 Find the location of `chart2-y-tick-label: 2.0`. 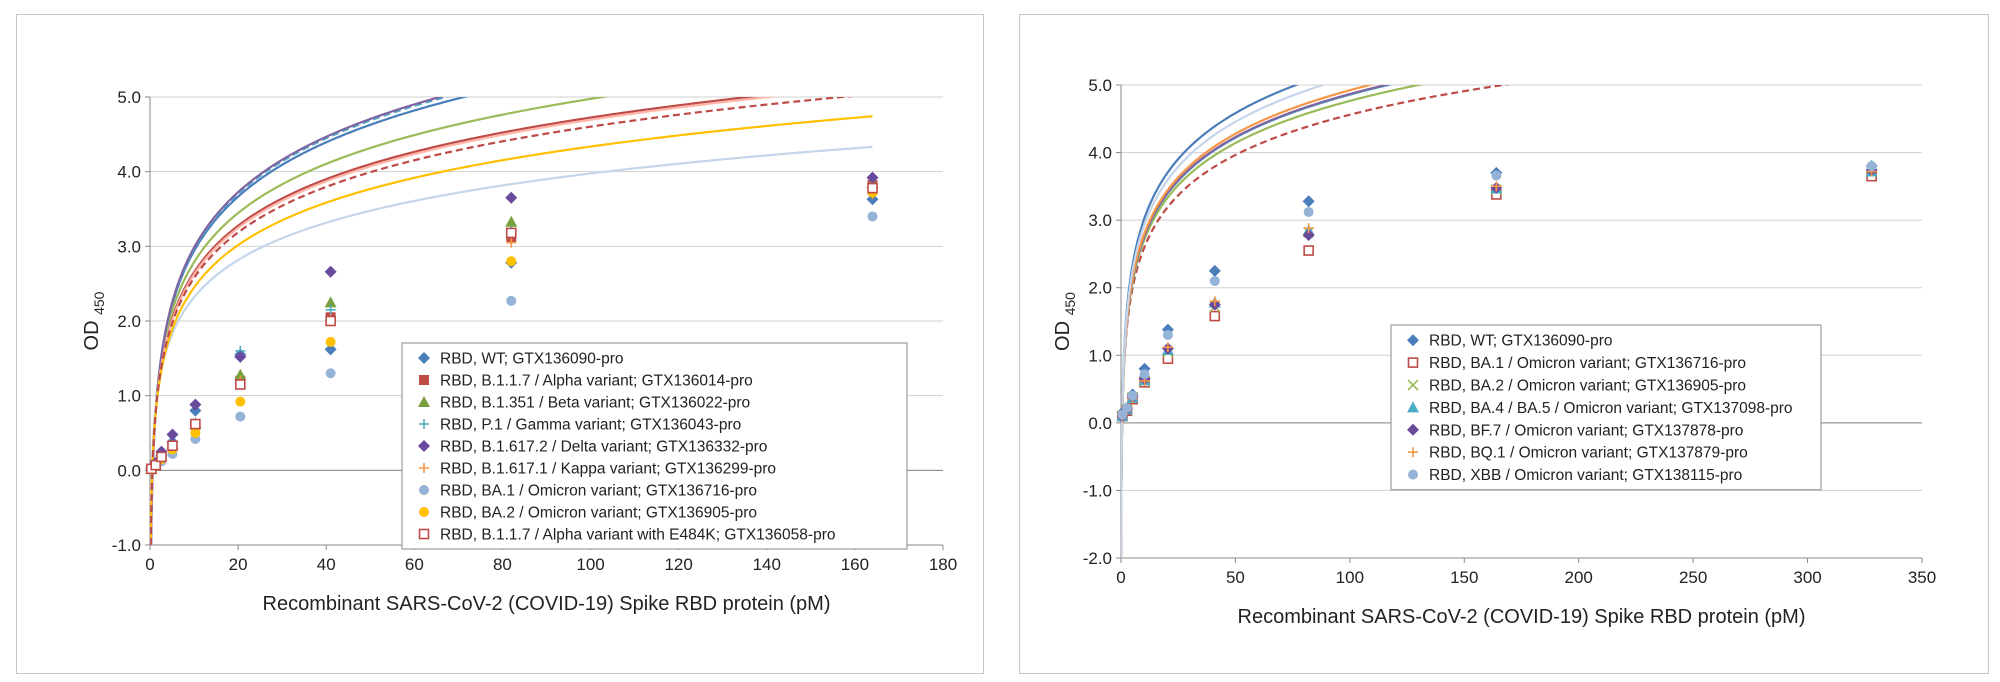

chart2-y-tick-label: 2.0 is located at coordinates (1100, 288).